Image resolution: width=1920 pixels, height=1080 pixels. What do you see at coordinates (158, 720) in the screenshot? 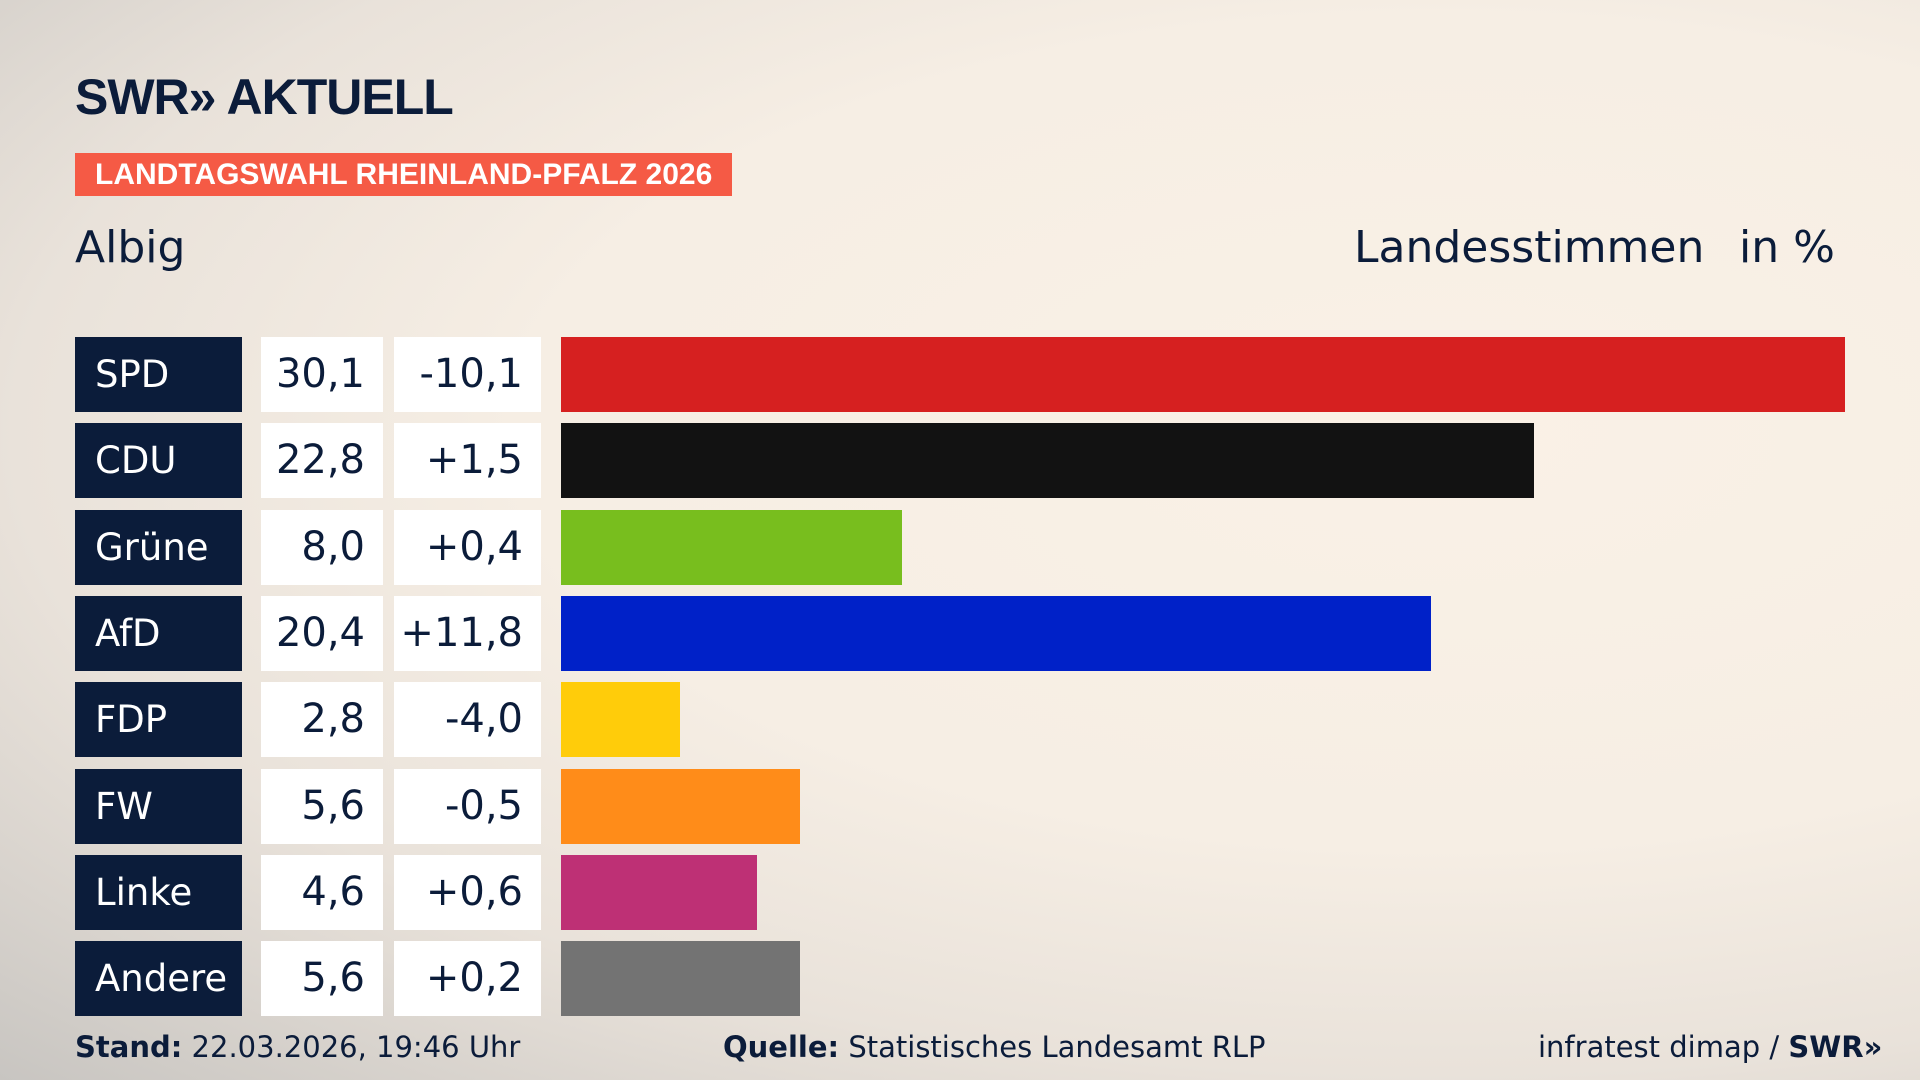
I see `party-label: FDP` at bounding box center [158, 720].